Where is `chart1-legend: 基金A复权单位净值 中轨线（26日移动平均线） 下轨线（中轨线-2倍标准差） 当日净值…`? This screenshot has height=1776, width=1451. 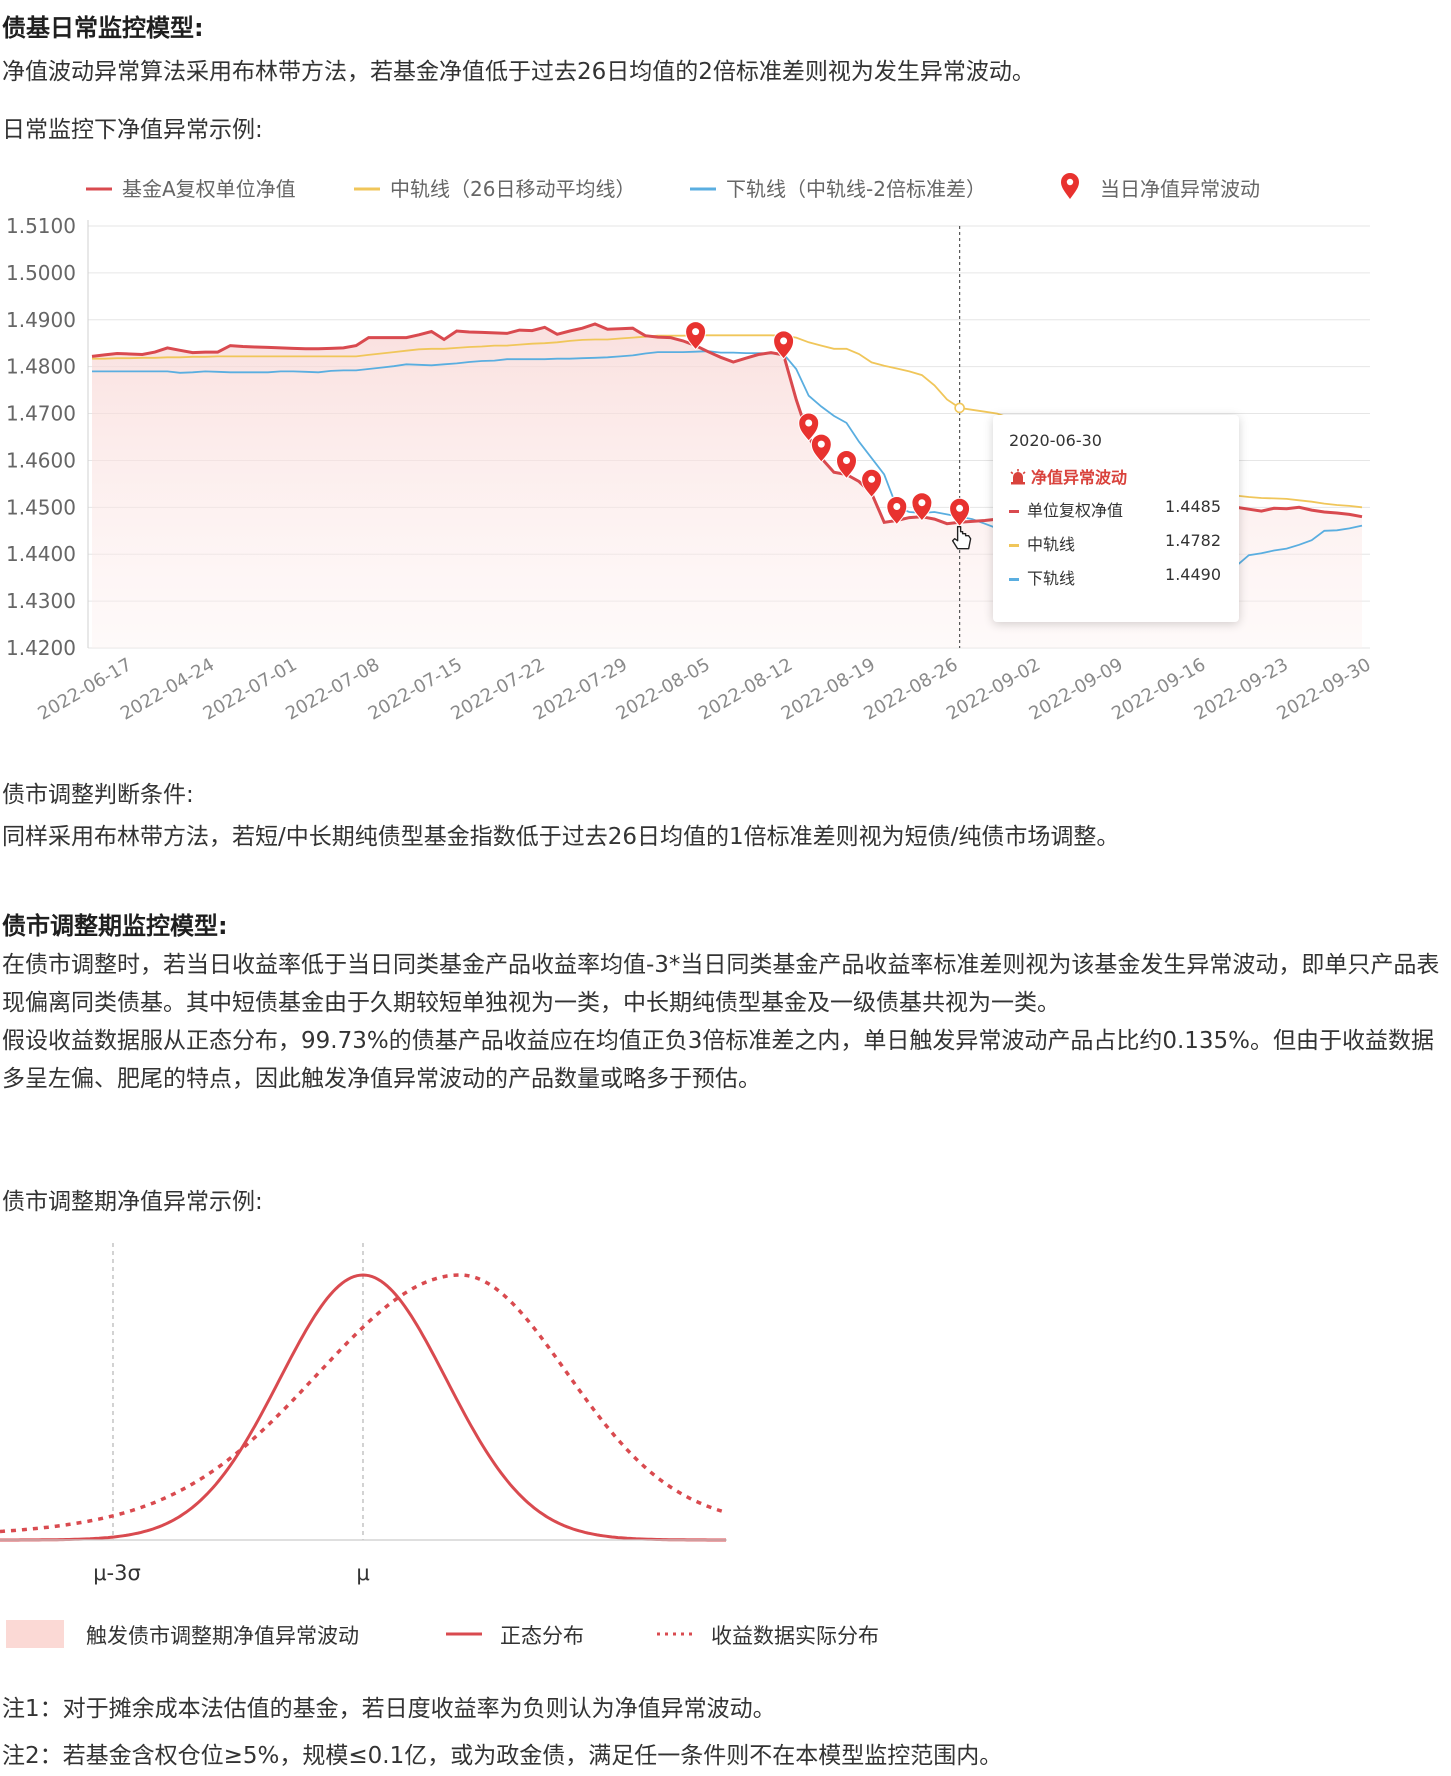
chart1-legend: 基金A复权单位净值 中轨线（26日移动平均线） 下轨线（中轨线-2倍标准差） 当日净值… is located at coordinates (673, 187).